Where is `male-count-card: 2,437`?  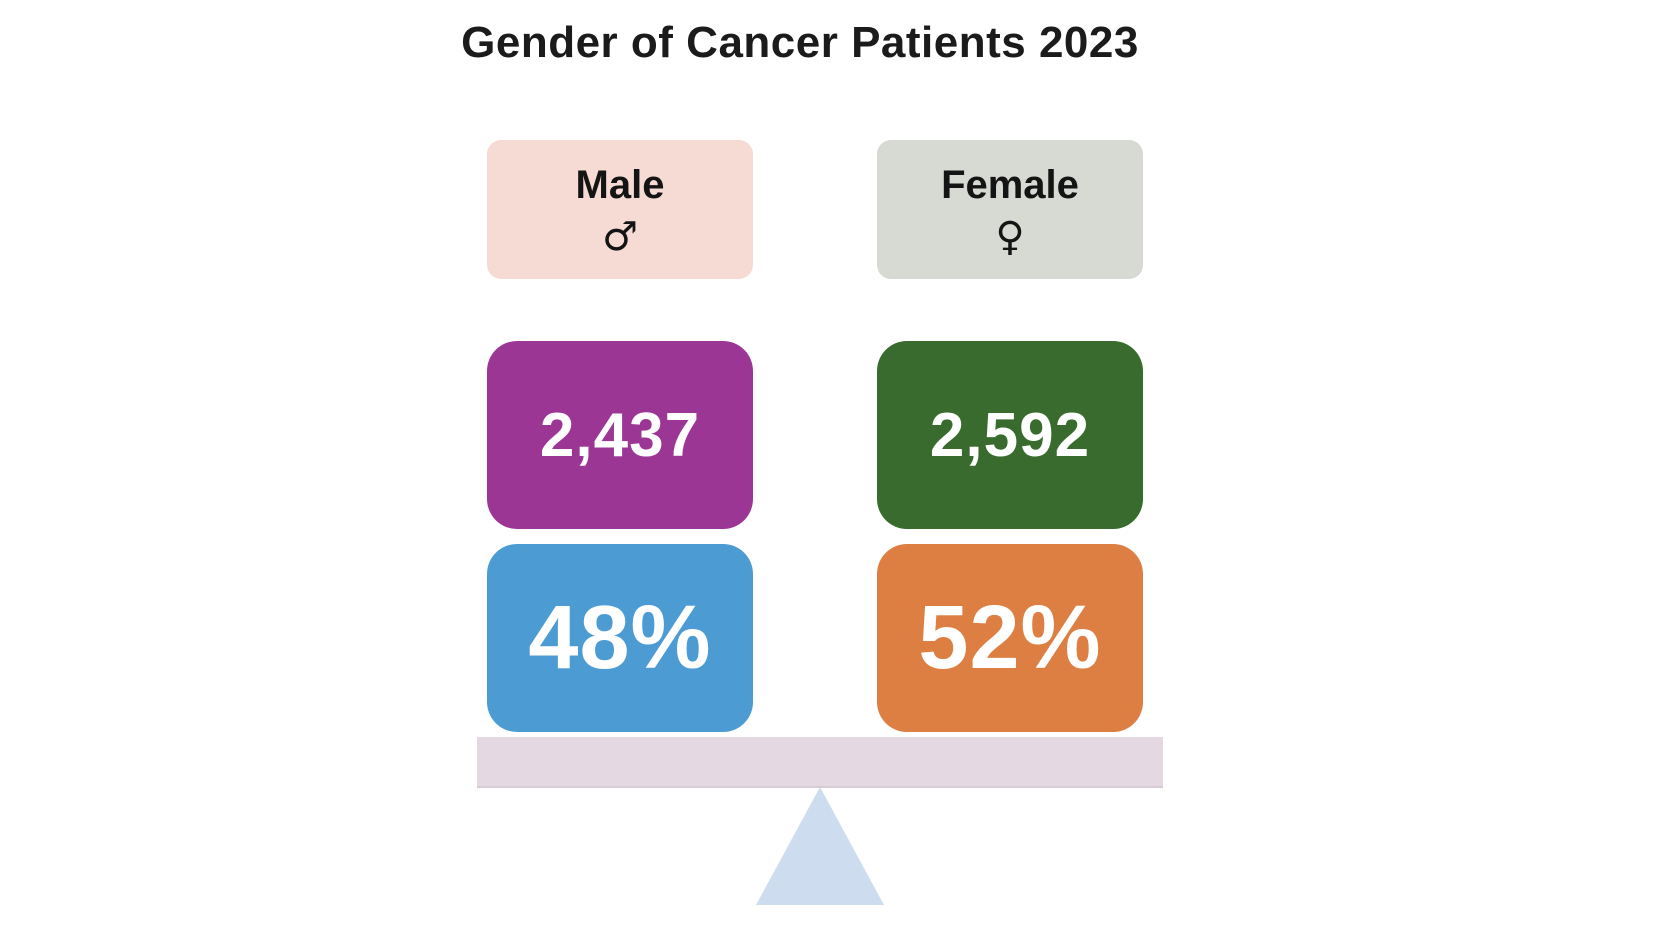 male-count-card: 2,437 is located at coordinates (620, 435).